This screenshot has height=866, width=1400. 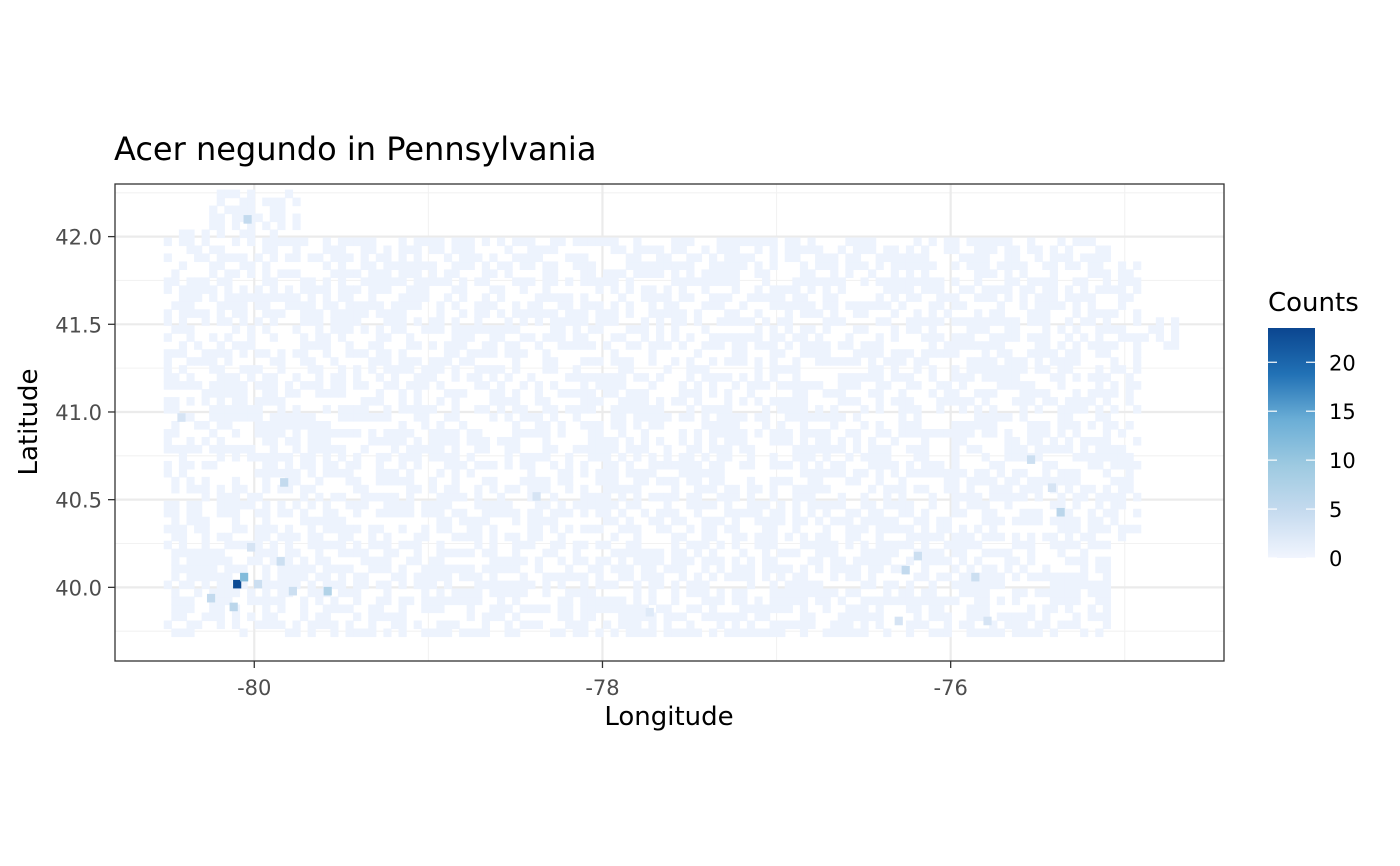 What do you see at coordinates (1291, 443) in the screenshot?
I see `legend-colorbar` at bounding box center [1291, 443].